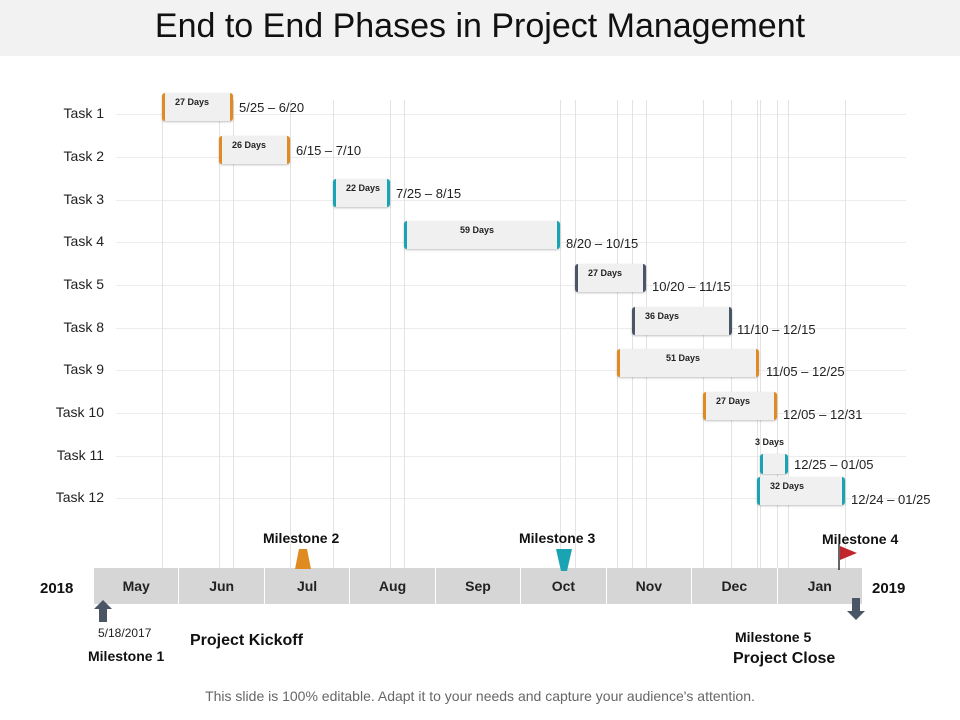 The height and width of the screenshot is (720, 960). What do you see at coordinates (79, 497) in the screenshot?
I see `task-label: Task 12` at bounding box center [79, 497].